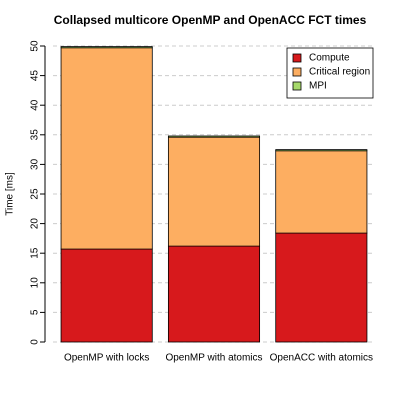 The width and height of the screenshot is (400, 400). What do you see at coordinates (35, 164) in the screenshot?
I see `y-tick-label: 30` at bounding box center [35, 164].